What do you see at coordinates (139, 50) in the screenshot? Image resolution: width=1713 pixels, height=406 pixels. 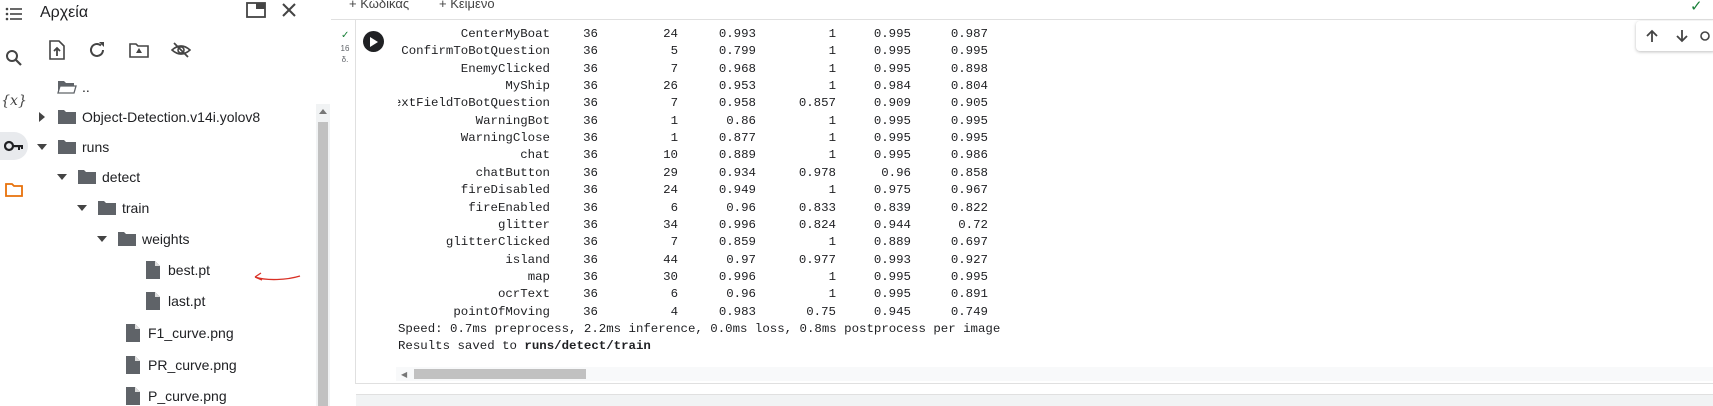 I see `mount-drive-icon` at bounding box center [139, 50].